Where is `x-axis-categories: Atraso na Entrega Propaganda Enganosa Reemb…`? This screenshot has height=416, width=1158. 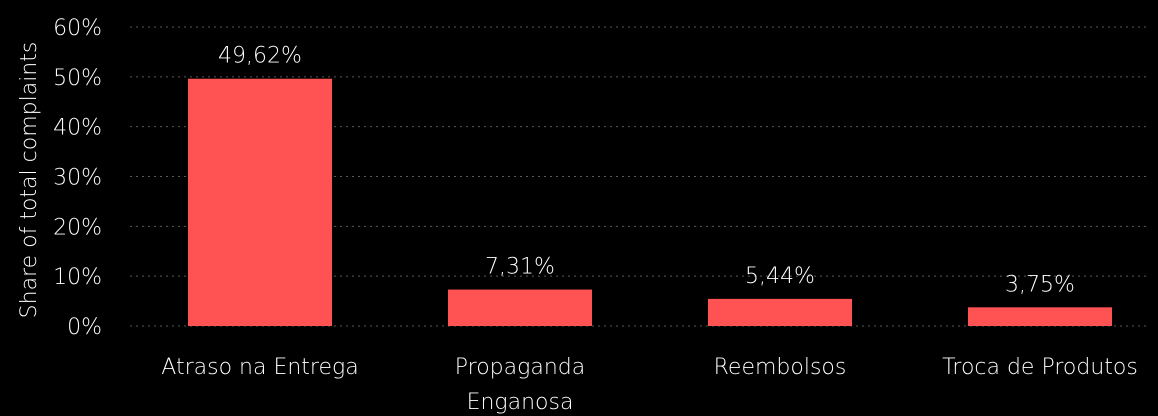 x-axis-categories: Atraso na Entrega Propaganda Enganosa Reemb… is located at coordinates (649, 385).